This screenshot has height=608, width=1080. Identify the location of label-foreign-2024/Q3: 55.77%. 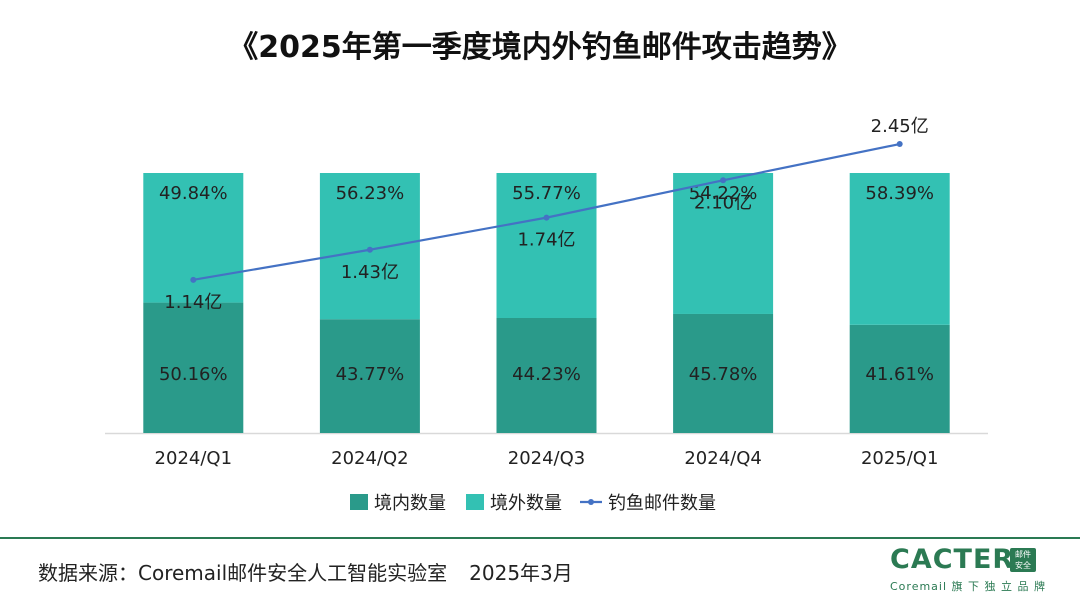
(546, 193).